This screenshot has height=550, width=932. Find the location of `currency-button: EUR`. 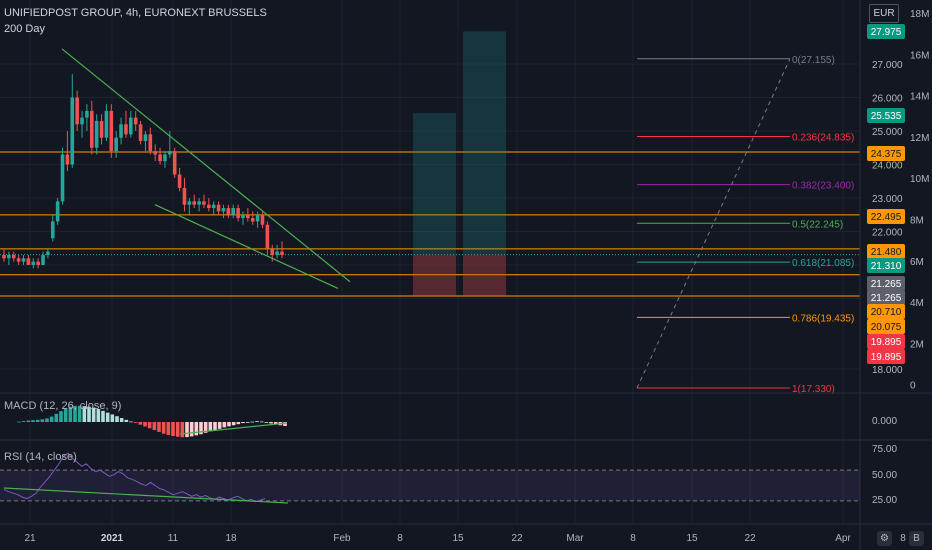

currency-button: EUR is located at coordinates (884, 13).